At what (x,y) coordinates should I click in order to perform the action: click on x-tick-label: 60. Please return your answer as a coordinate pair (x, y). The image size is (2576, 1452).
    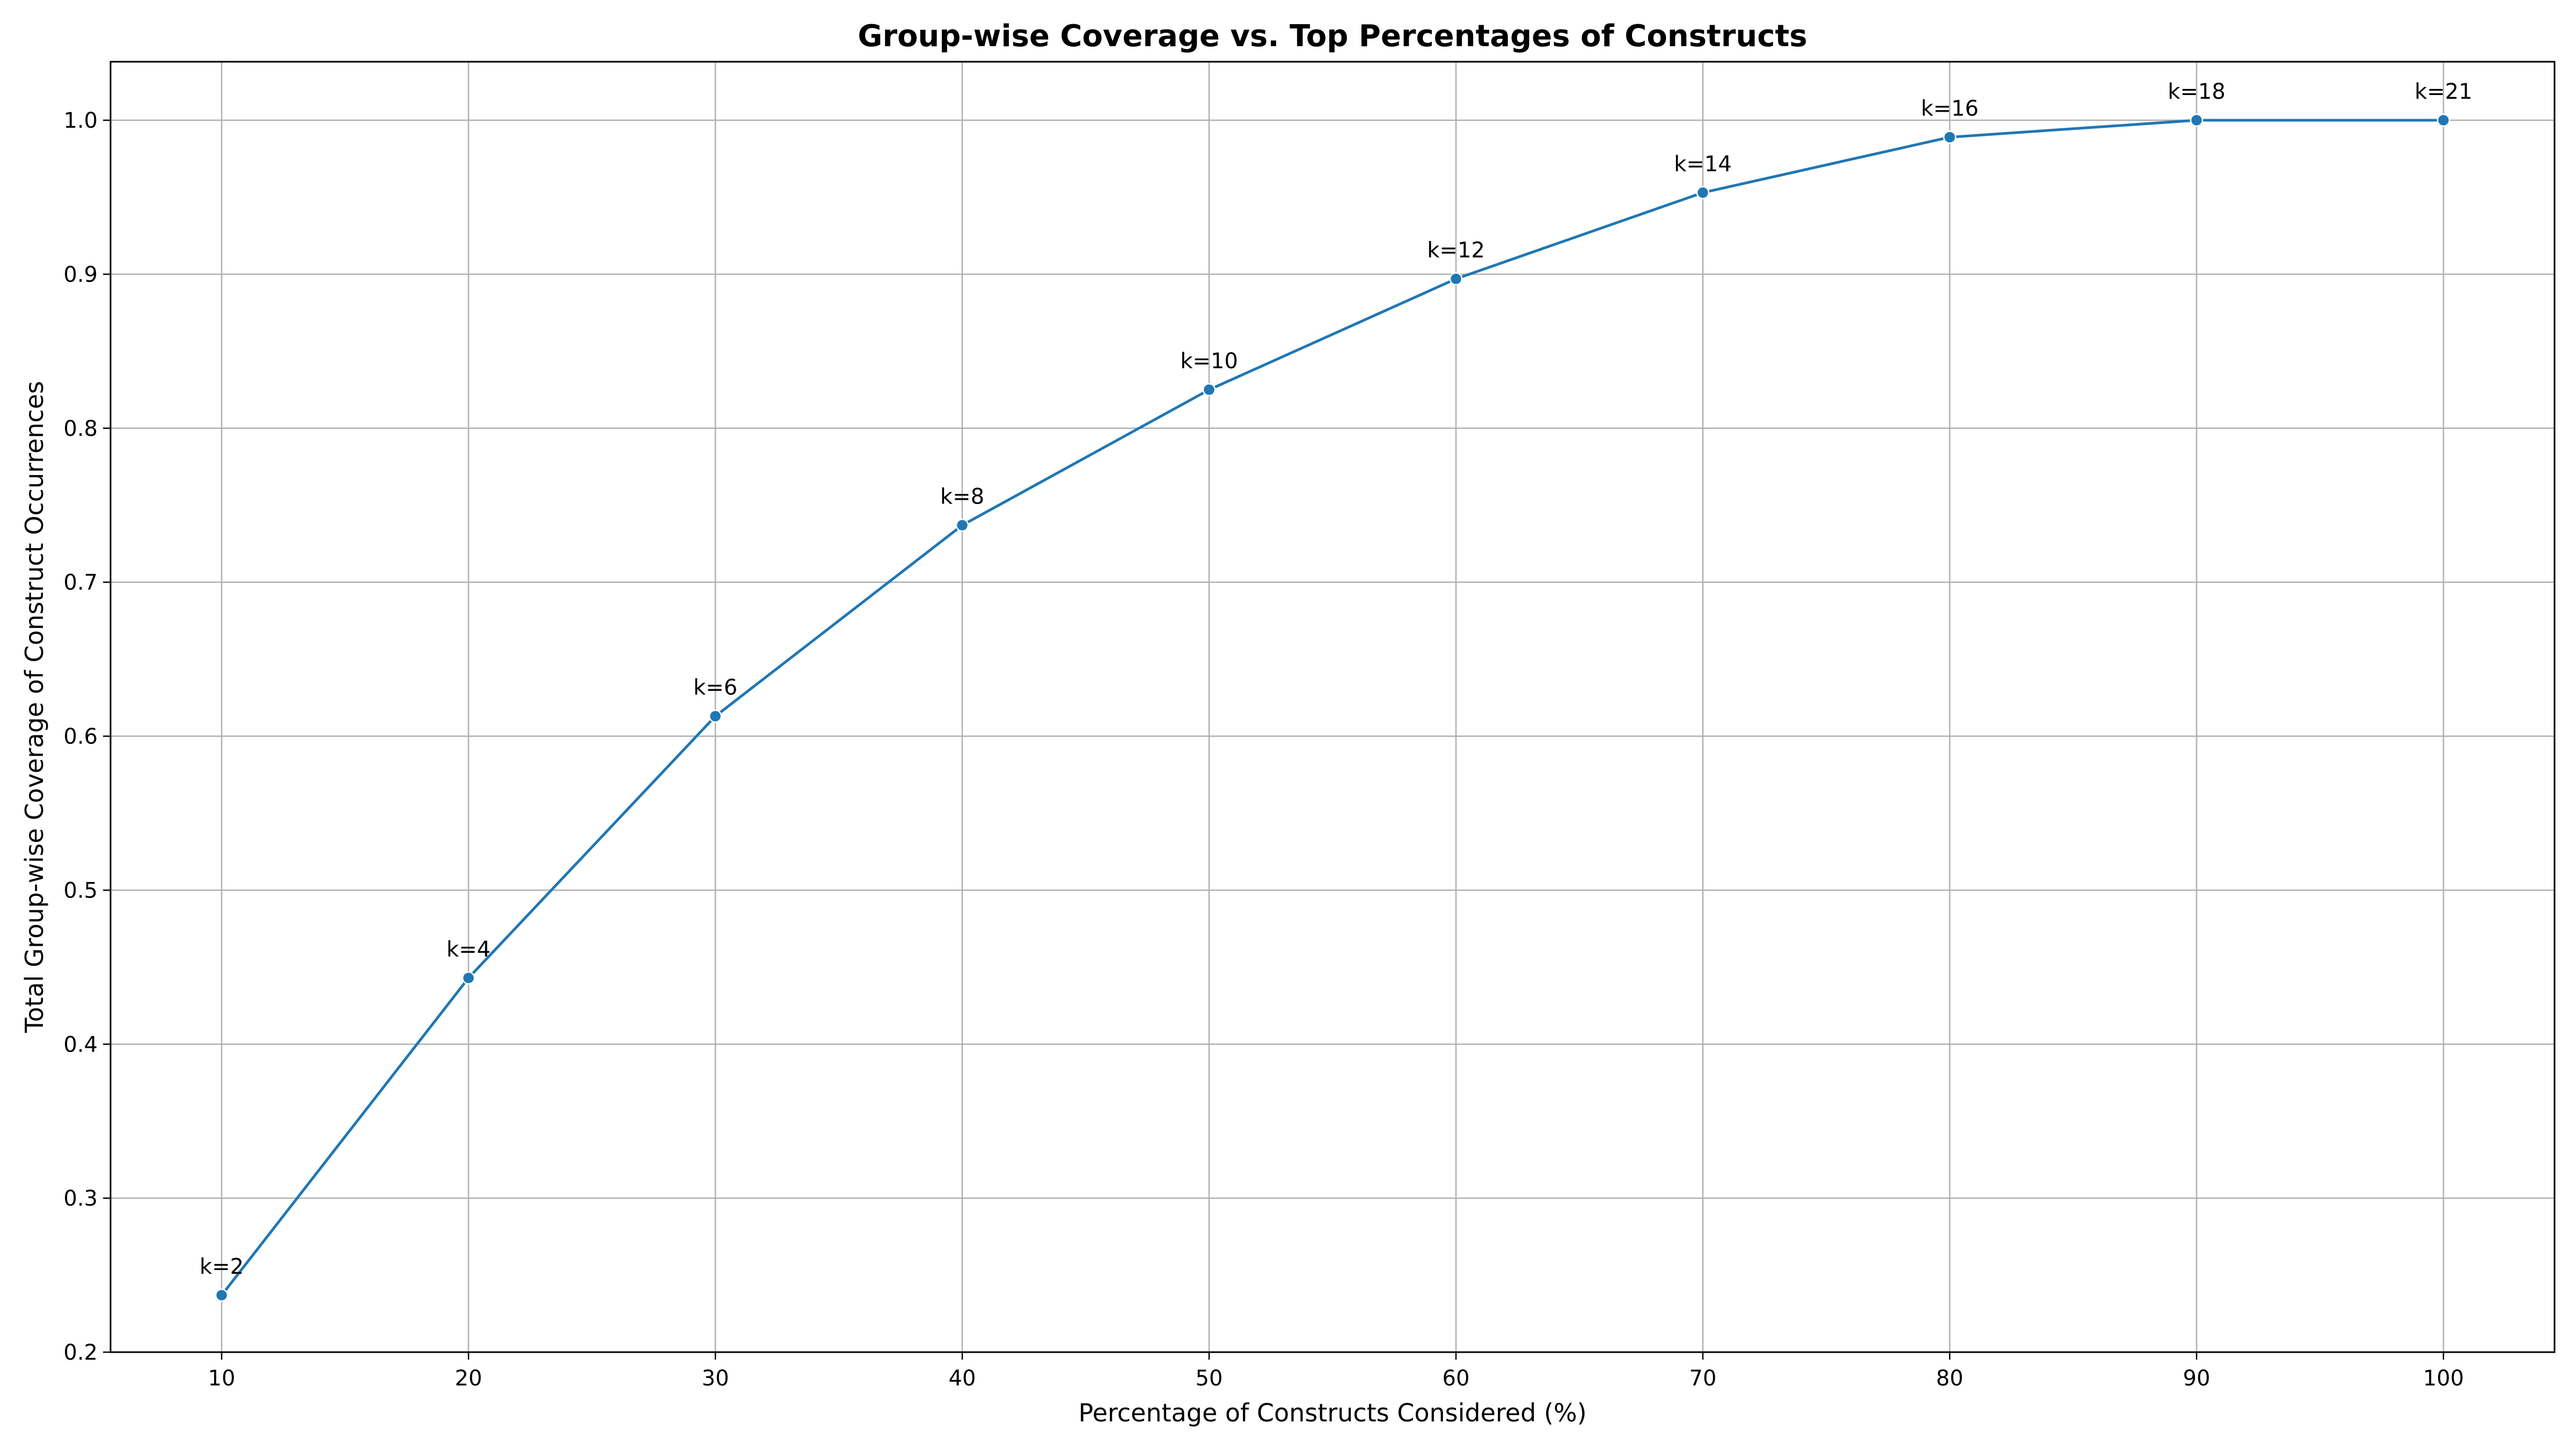
    Looking at the image, I should click on (1456, 1378).